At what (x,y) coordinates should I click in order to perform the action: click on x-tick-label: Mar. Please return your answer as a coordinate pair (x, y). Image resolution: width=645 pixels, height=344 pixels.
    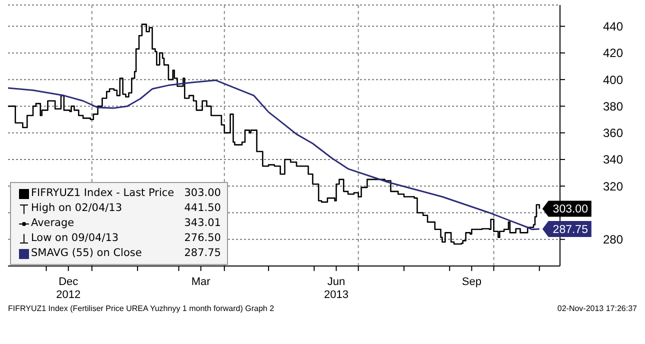
    Looking at the image, I should click on (201, 282).